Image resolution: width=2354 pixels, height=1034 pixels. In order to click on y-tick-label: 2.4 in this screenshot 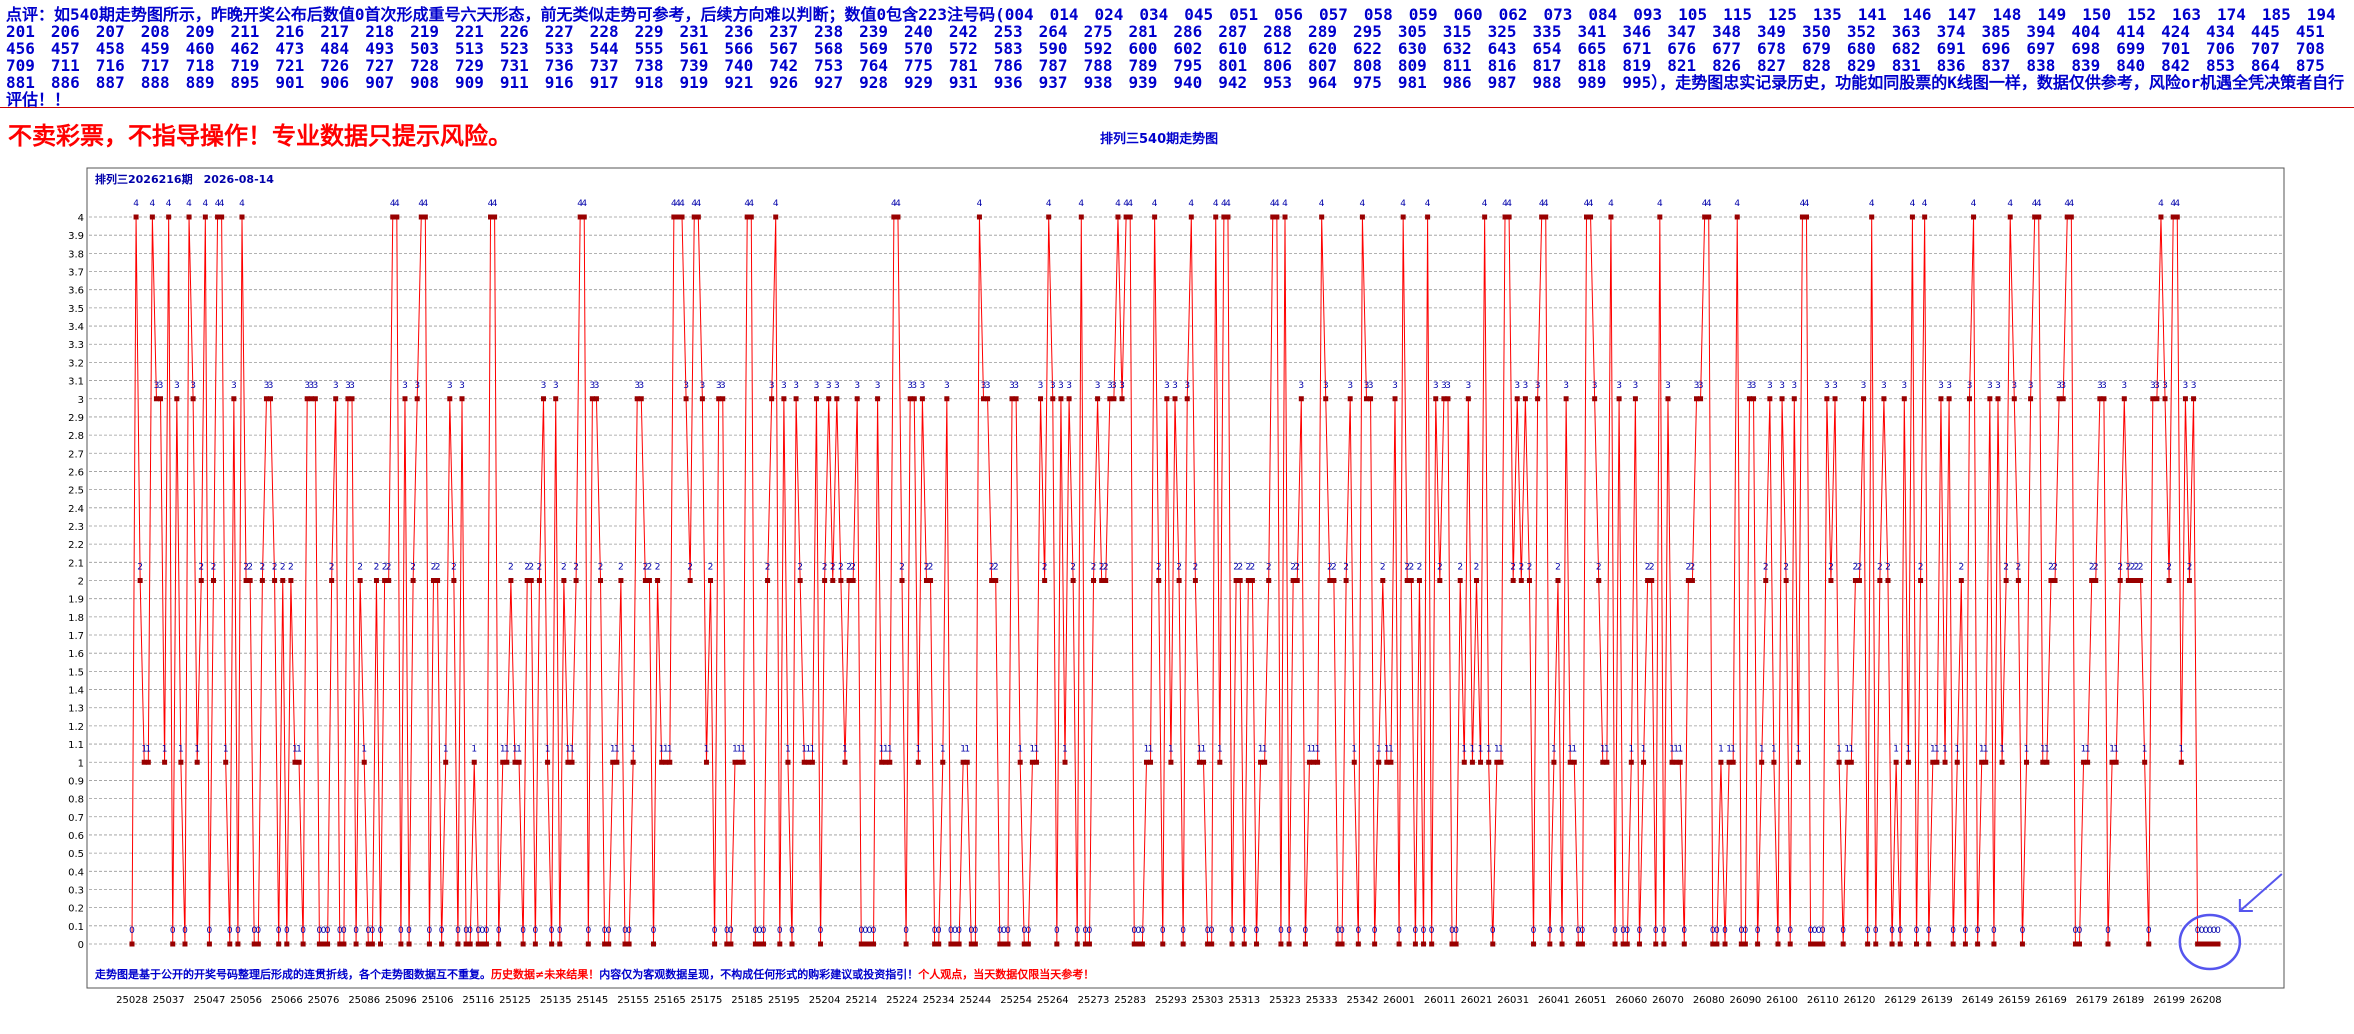, I will do `click(76, 509)`.